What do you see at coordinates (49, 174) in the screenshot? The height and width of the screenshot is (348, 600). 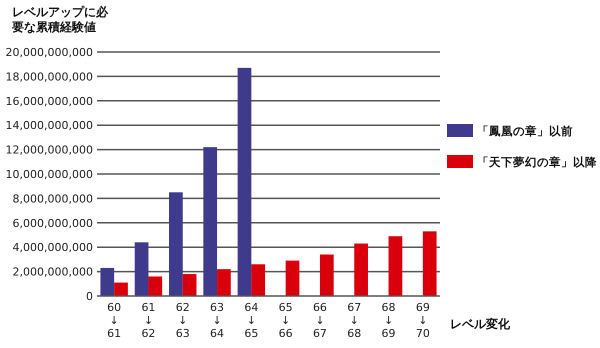 I see `y-tick-label: 10,000,000,000` at bounding box center [49, 174].